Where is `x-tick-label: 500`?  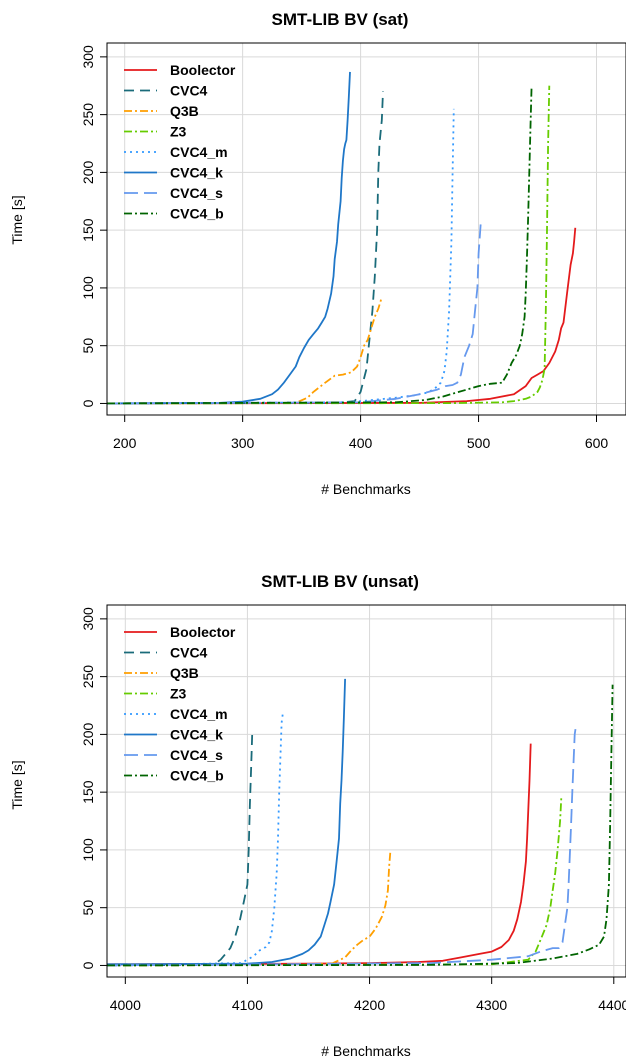
x-tick-label: 500 is located at coordinates (479, 443).